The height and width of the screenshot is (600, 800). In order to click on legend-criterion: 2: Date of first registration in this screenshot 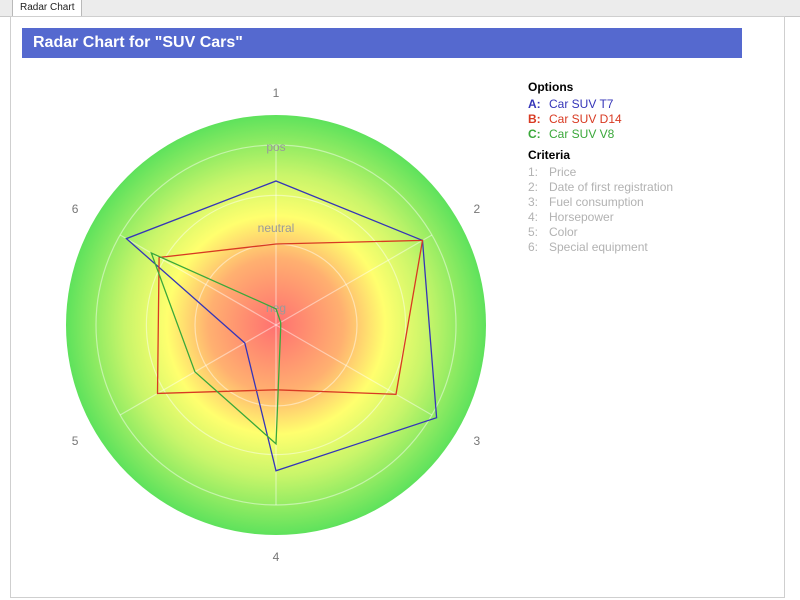, I will do `click(643, 187)`.